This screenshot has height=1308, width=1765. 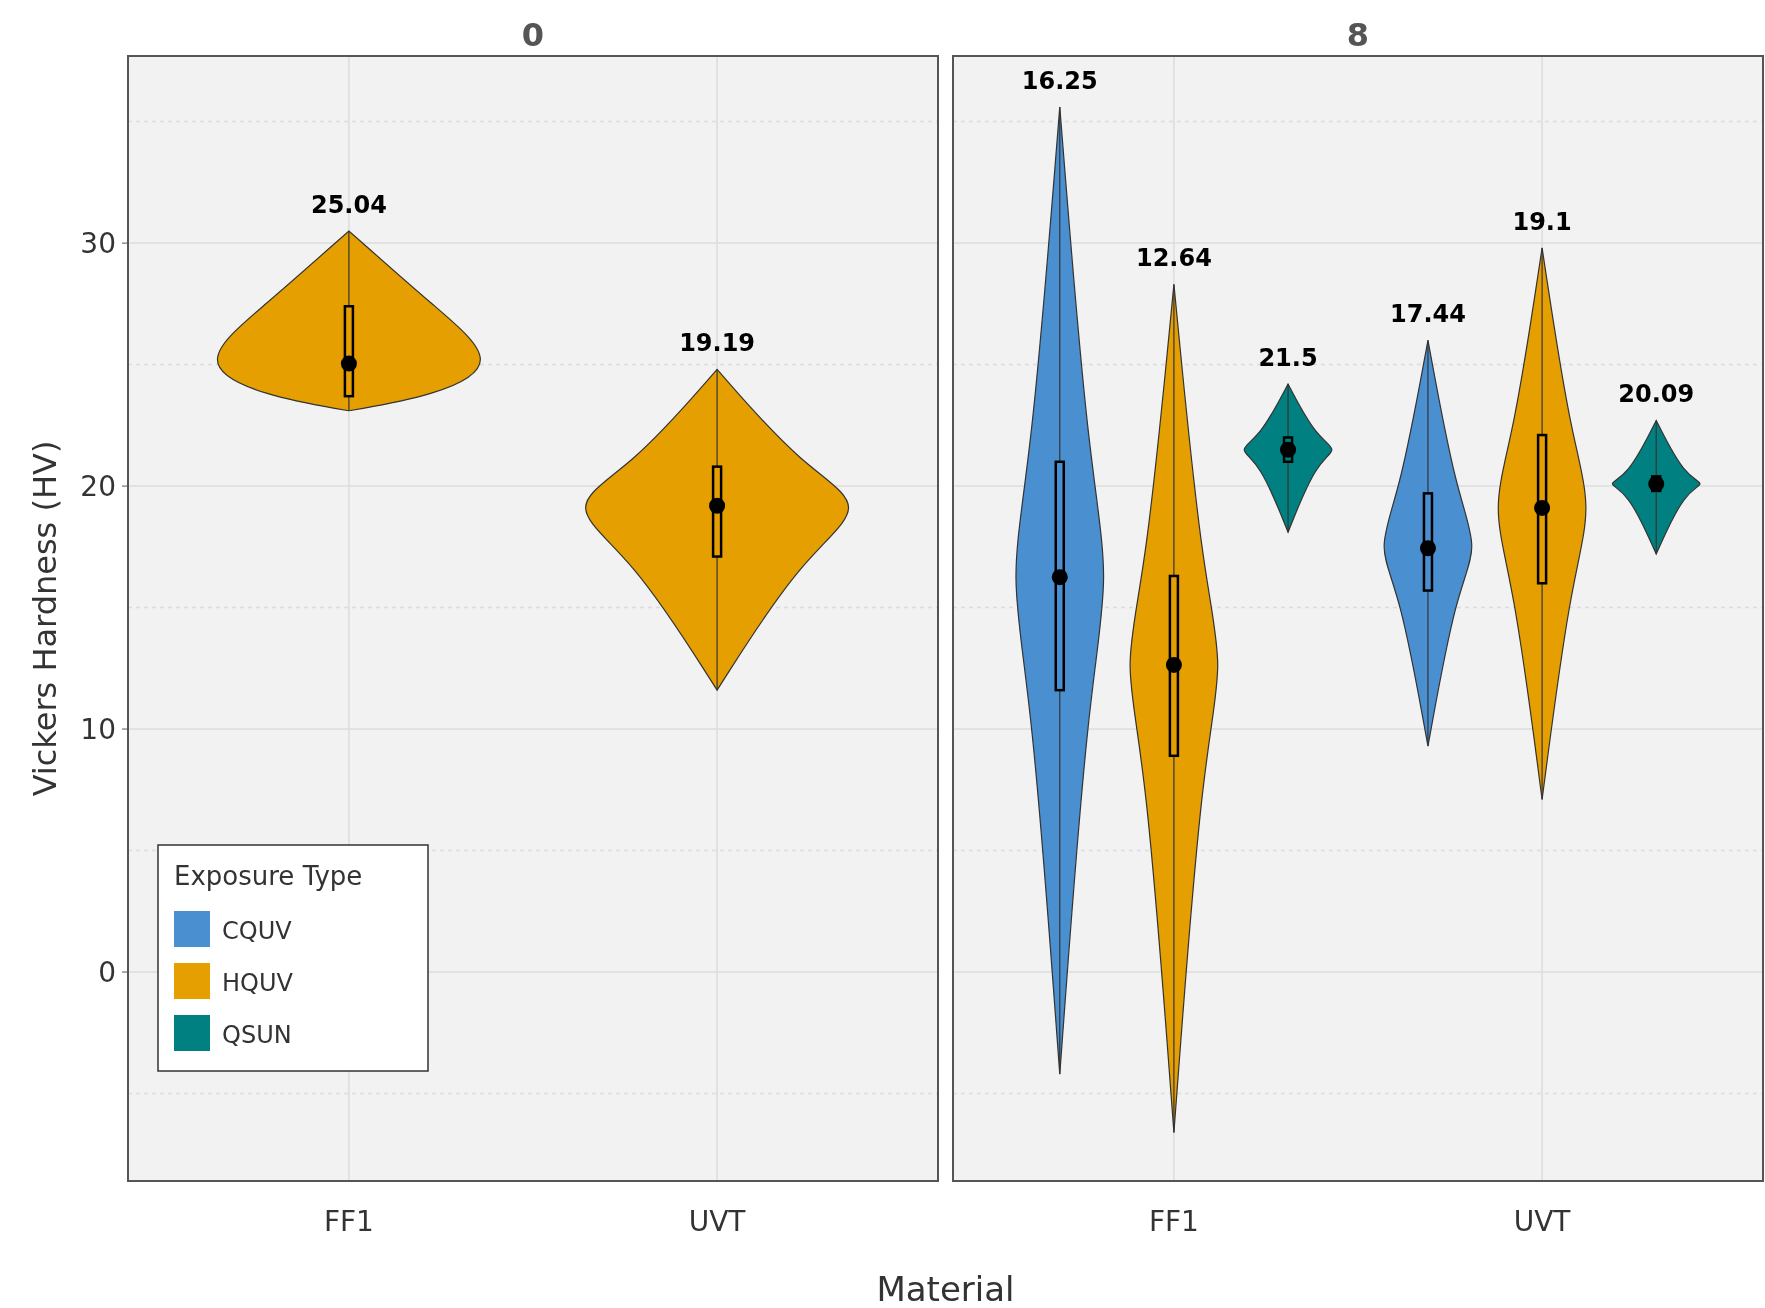 What do you see at coordinates (1427, 314) in the screenshot?
I see `text: 17.44` at bounding box center [1427, 314].